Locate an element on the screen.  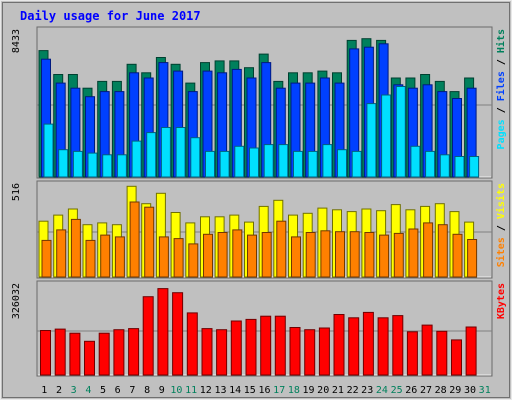
day-label-11: 11 is located at coordinates (191, 390).